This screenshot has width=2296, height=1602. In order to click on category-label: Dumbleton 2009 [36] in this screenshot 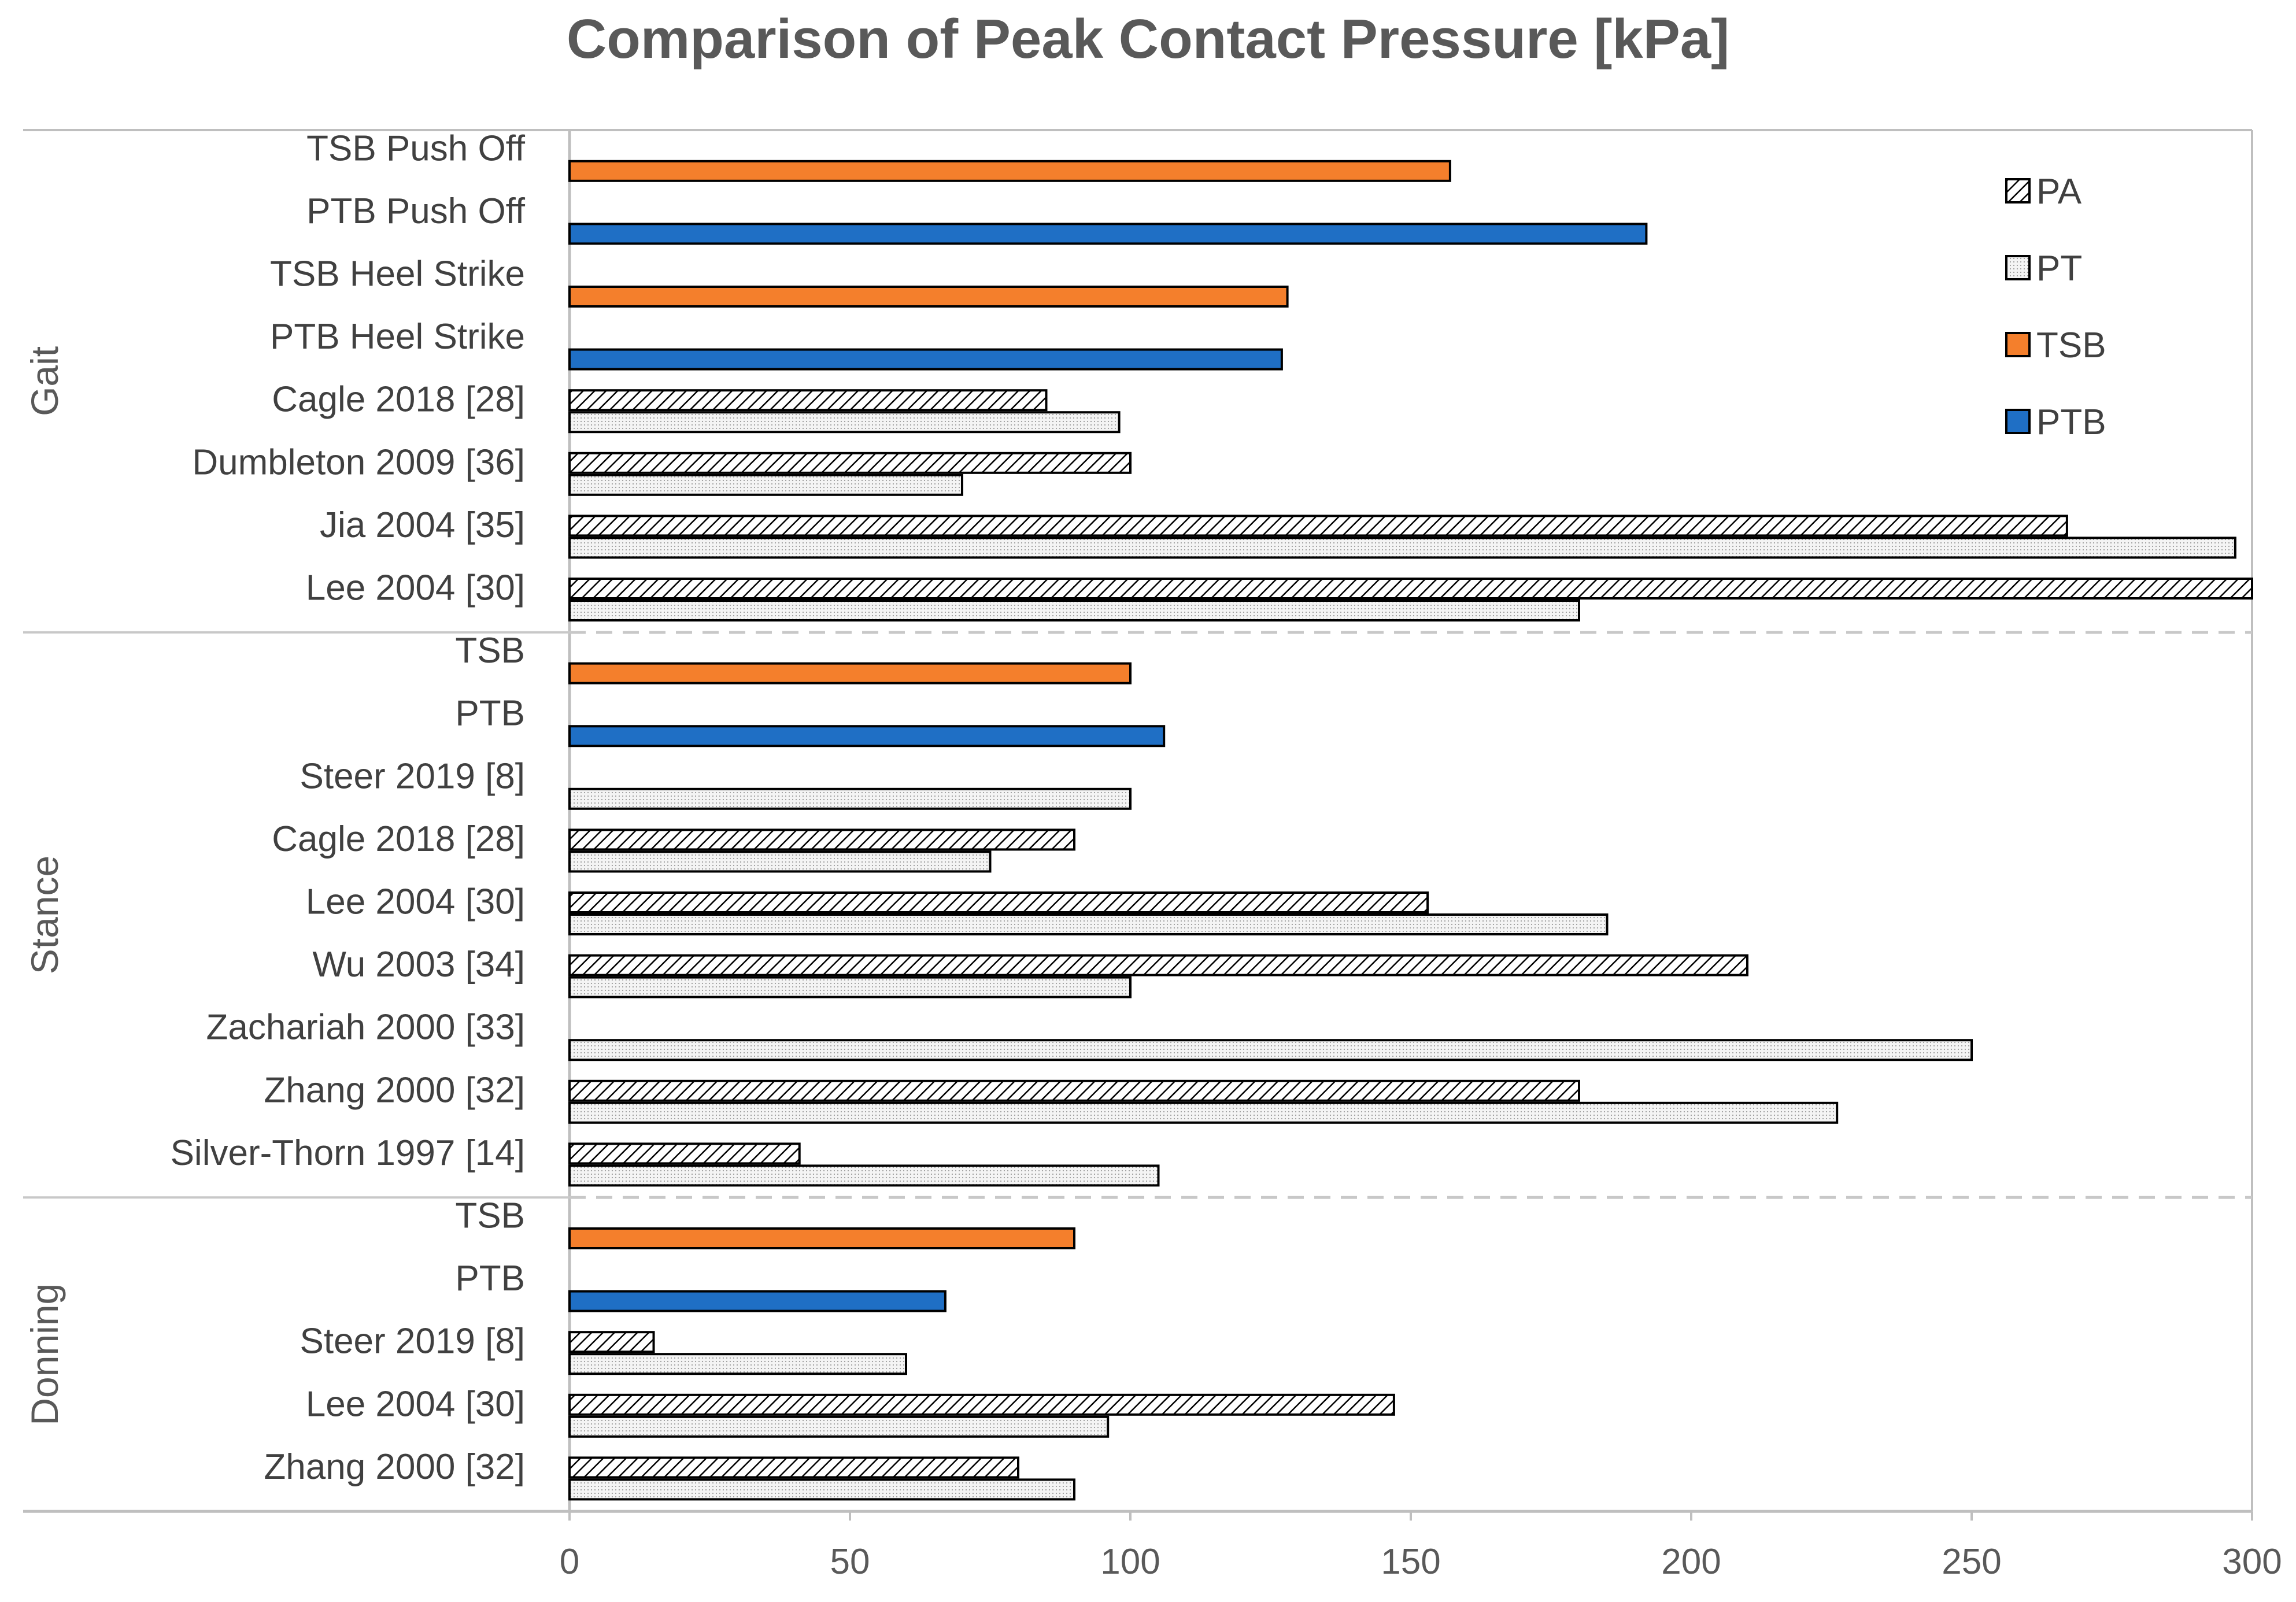, I will do `click(358, 462)`.